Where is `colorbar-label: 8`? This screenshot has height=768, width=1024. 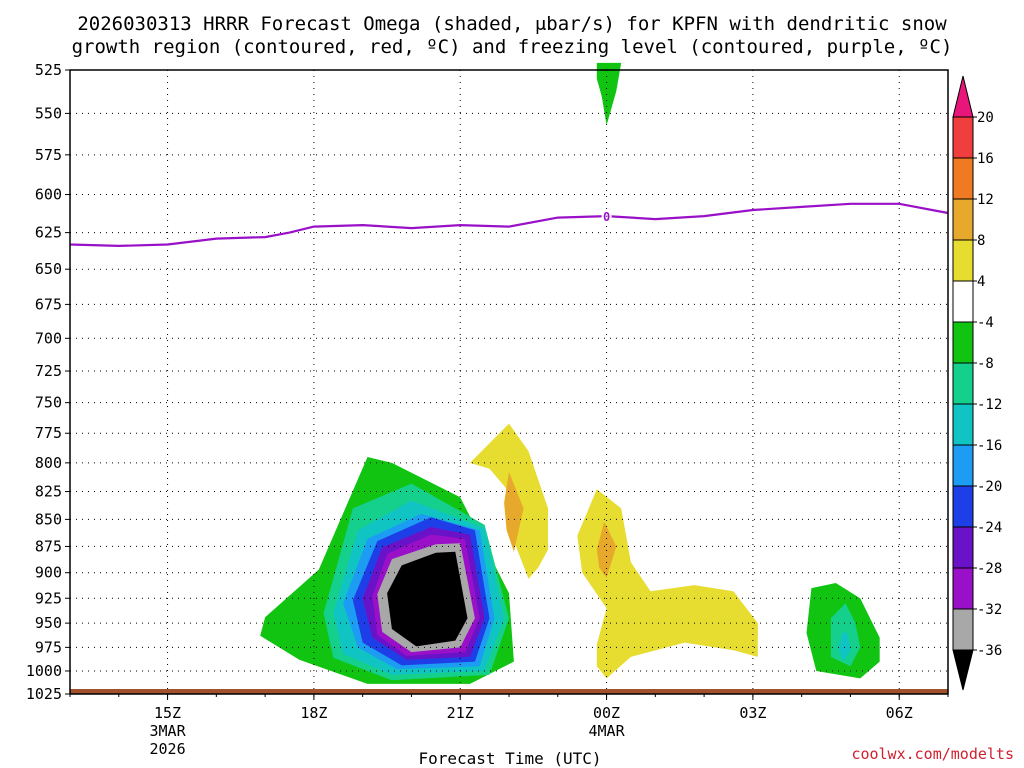
colorbar-label: 8 is located at coordinates (981, 241).